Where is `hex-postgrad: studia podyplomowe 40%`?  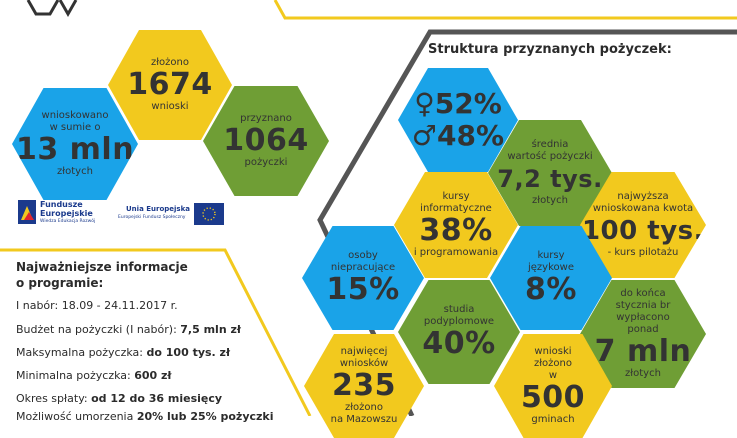 hex-postgrad: studia podyplomowe 40% is located at coordinates (459, 332).